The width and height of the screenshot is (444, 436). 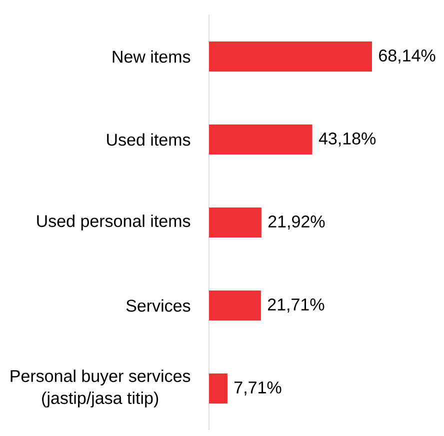 What do you see at coordinates (347, 139) in the screenshot?
I see `data-label: 43,18%` at bounding box center [347, 139].